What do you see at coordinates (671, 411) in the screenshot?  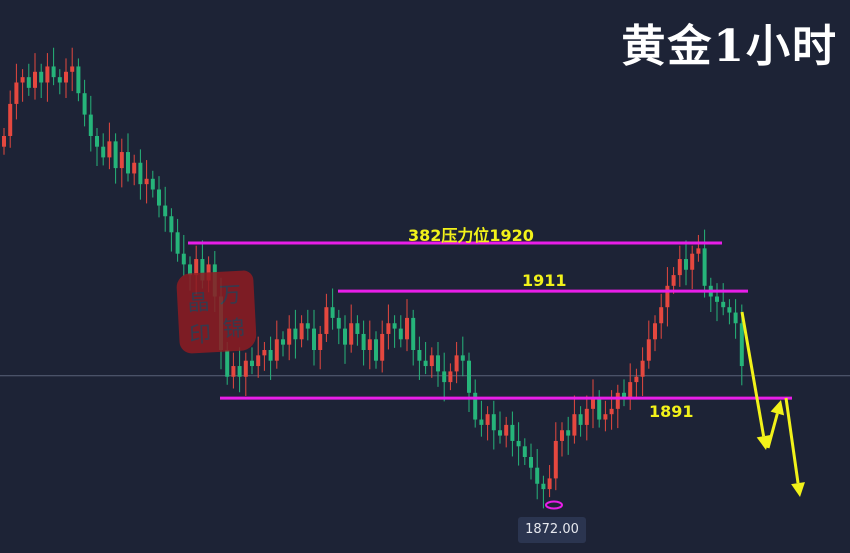 I see `level-label-1891: 1891` at bounding box center [671, 411].